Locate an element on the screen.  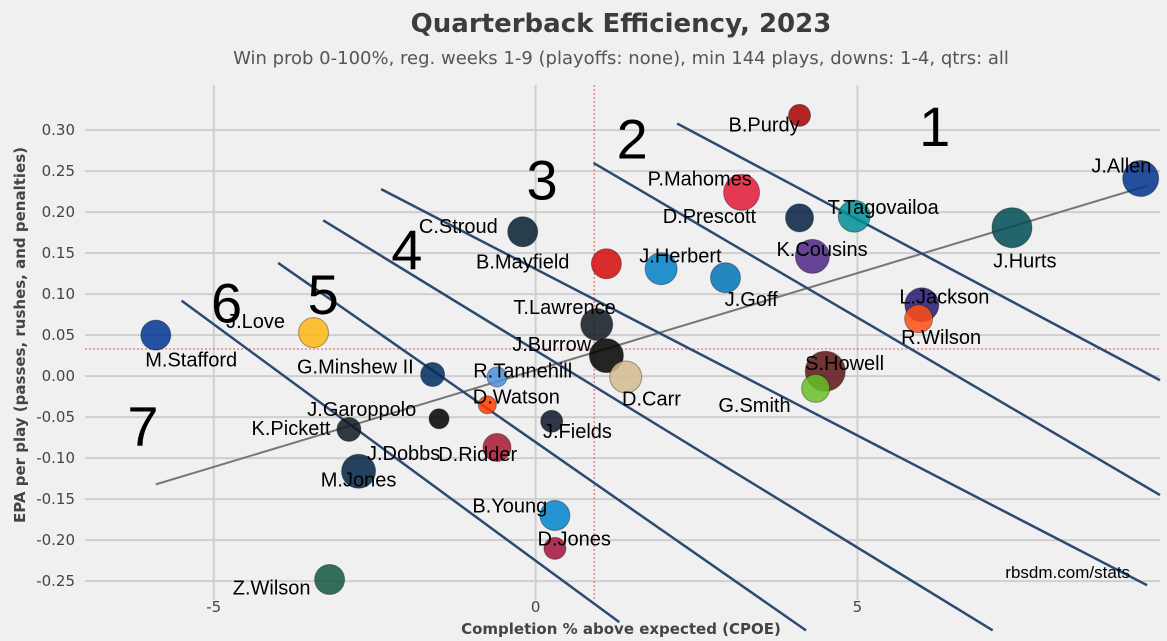
y-tick-label: 0.05 is located at coordinates (58, 335).